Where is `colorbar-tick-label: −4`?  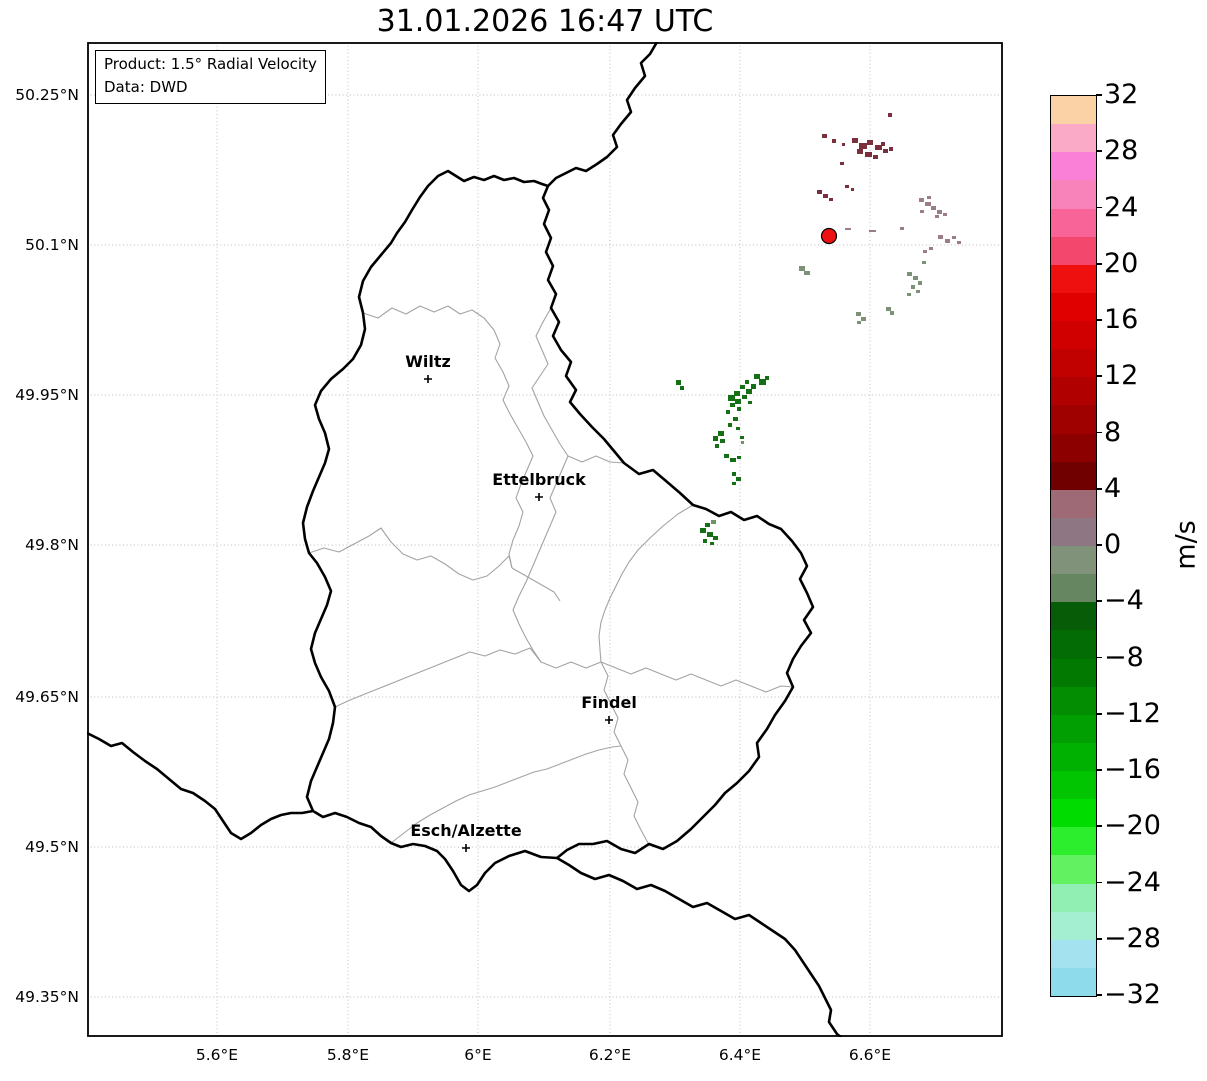 colorbar-tick-label: −4 is located at coordinates (1124, 601).